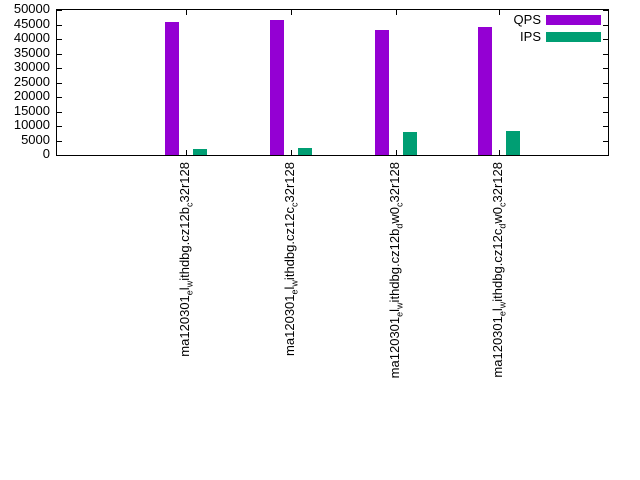 The height and width of the screenshot is (480, 640). Describe the element at coordinates (31, 110) in the screenshot. I see `y-tick-label: 15000` at that location.